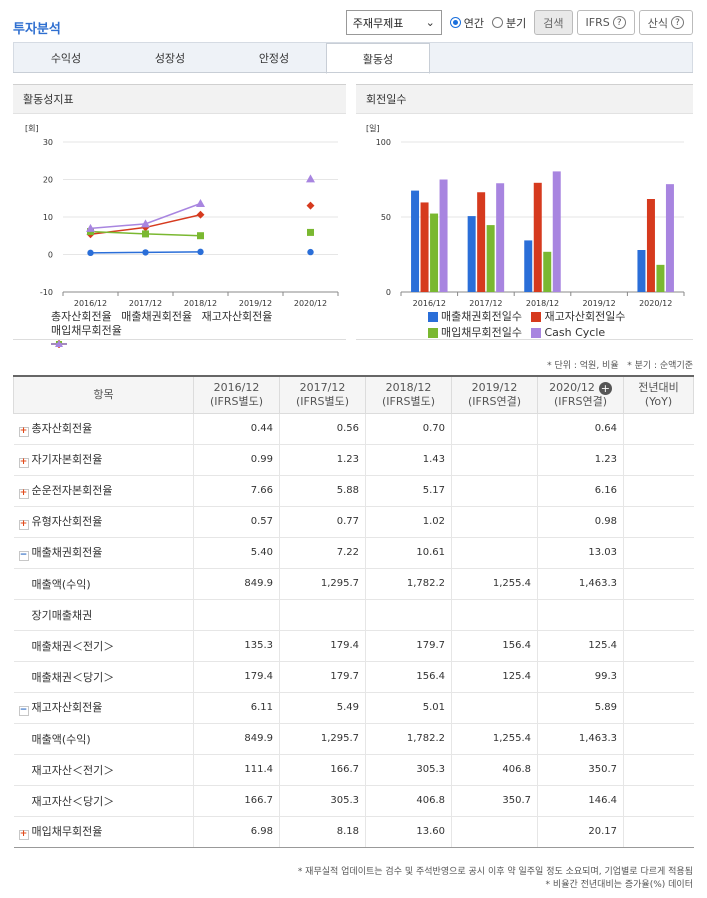 The width and height of the screenshot is (707, 898). What do you see at coordinates (580, 521) in the screenshot?
I see `table-cell: 0.98` at bounding box center [580, 521].